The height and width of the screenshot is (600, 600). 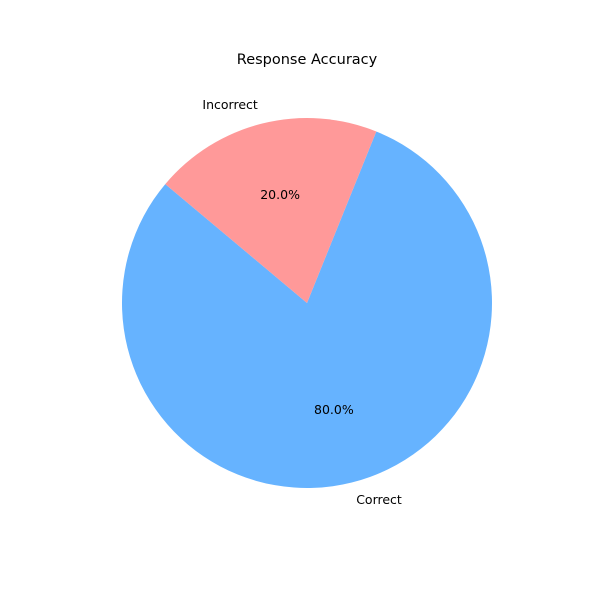 I want to click on percent-label-incorrect: 20.0%, so click(x=280, y=194).